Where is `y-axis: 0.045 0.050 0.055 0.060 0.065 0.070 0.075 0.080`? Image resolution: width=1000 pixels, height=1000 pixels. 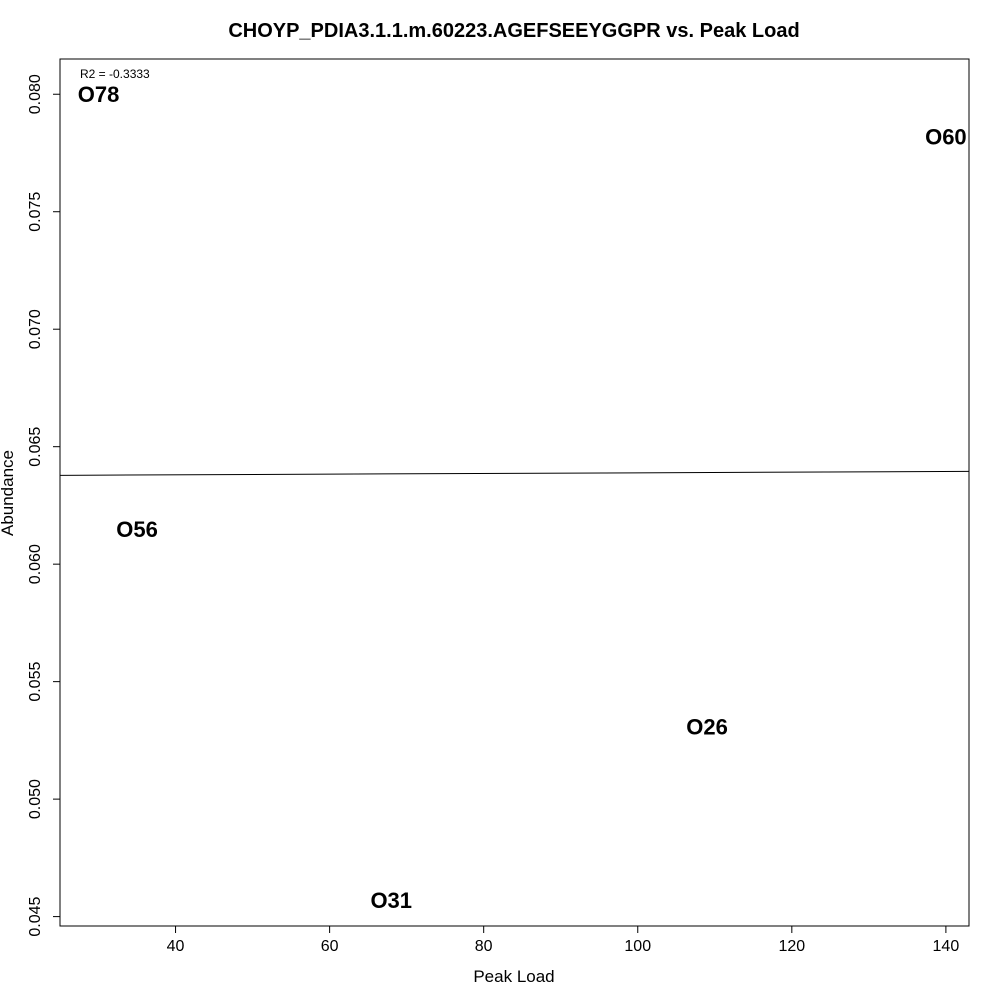 y-axis: 0.045 0.050 0.055 0.060 0.065 0.070 0.075 0.080 is located at coordinates (43, 505).